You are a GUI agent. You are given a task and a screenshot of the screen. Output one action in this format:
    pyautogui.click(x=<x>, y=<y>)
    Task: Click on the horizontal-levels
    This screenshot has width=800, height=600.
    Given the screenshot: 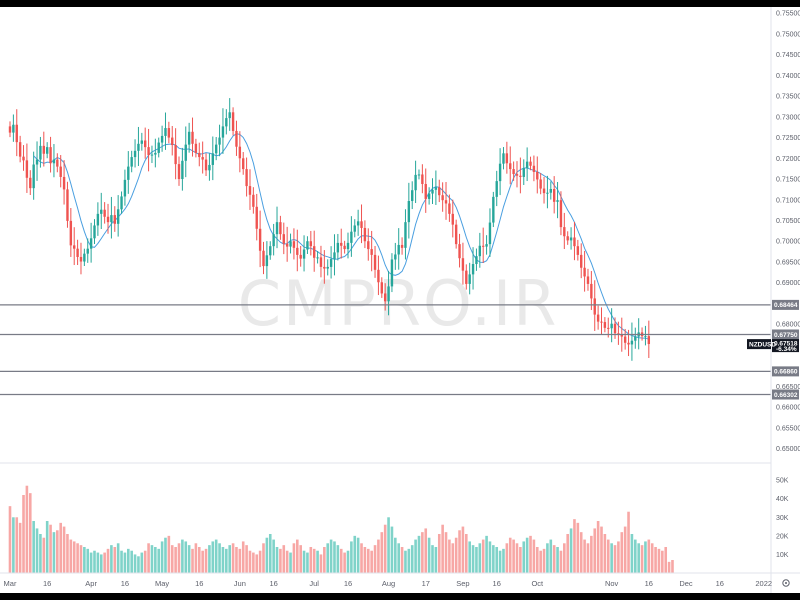 What is the action you would take?
    pyautogui.click(x=385, y=350)
    